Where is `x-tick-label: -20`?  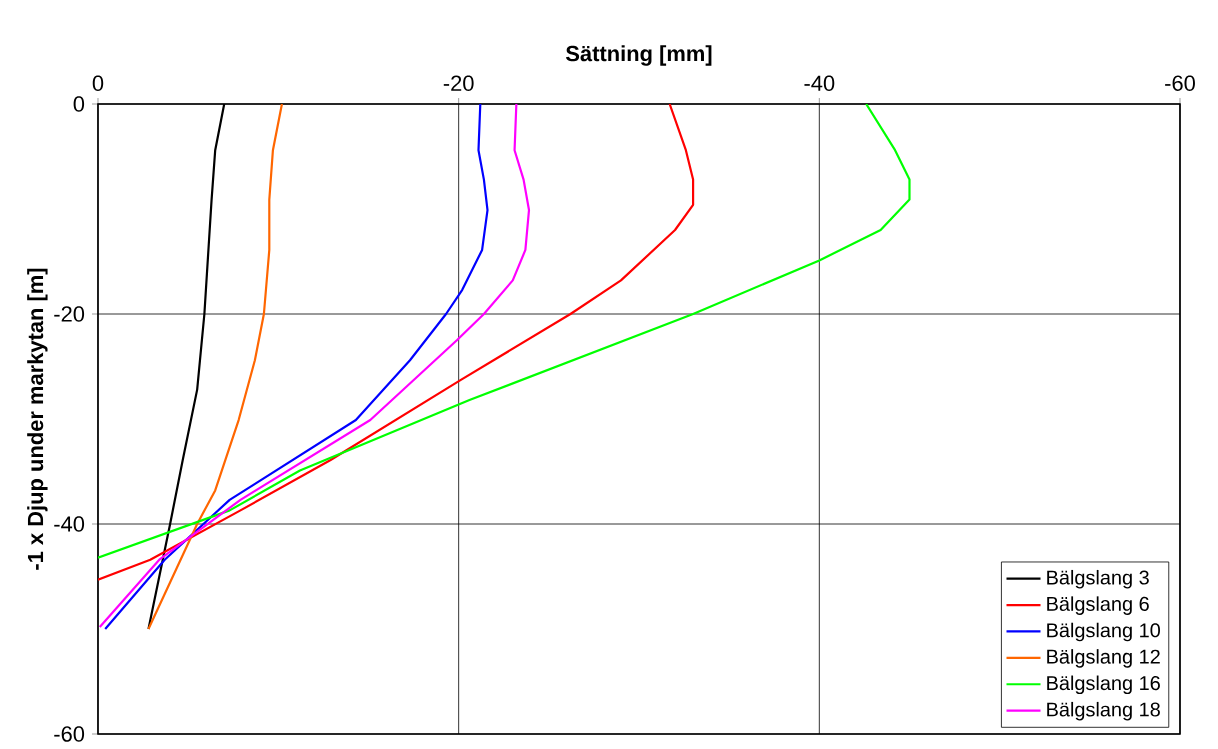 x-tick-label: -20 is located at coordinates (458, 83).